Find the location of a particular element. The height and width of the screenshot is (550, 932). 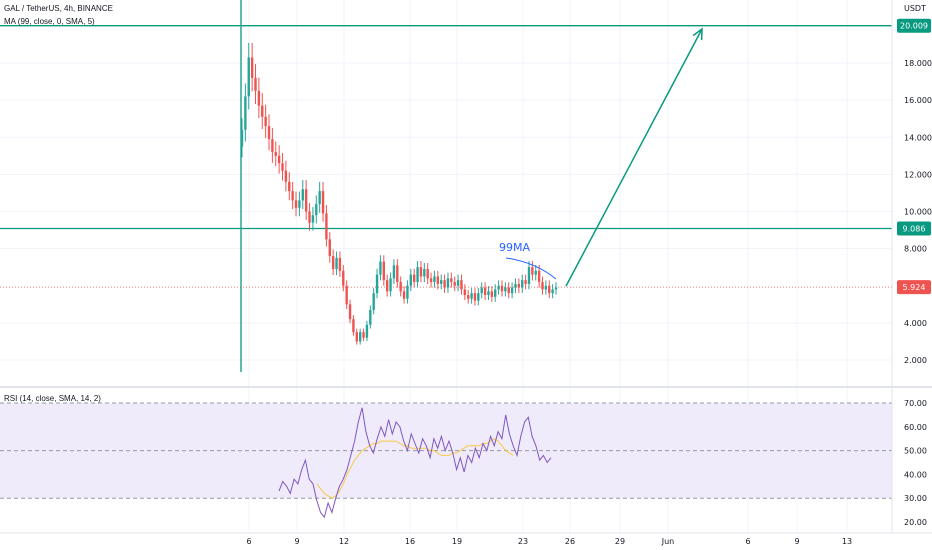

time-tick-6: 26 is located at coordinates (570, 541).